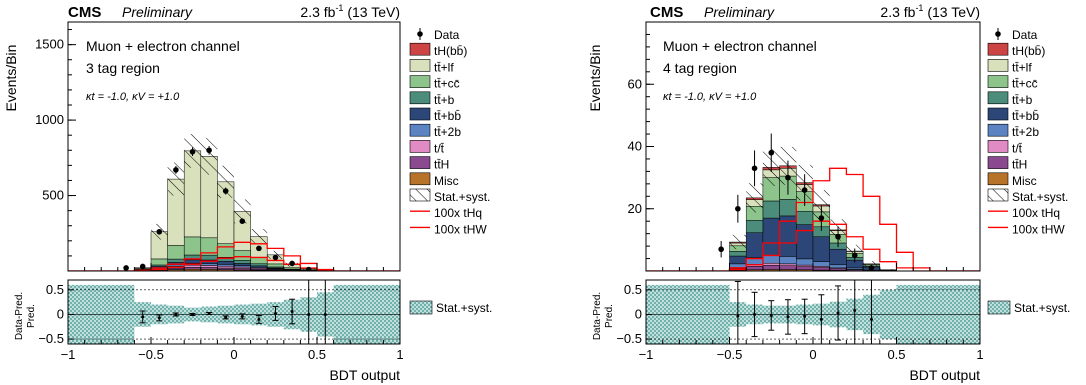  Describe the element at coordinates (441, 165) in the screenshot. I see `legend-label-tt-h: tt̄H` at that location.